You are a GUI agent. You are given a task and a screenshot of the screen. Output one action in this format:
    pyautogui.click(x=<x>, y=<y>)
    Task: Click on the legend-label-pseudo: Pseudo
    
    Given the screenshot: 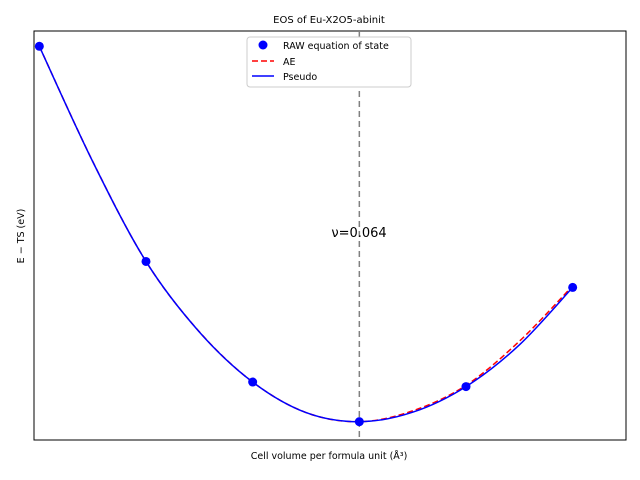 What is the action you would take?
    pyautogui.click(x=300, y=77)
    